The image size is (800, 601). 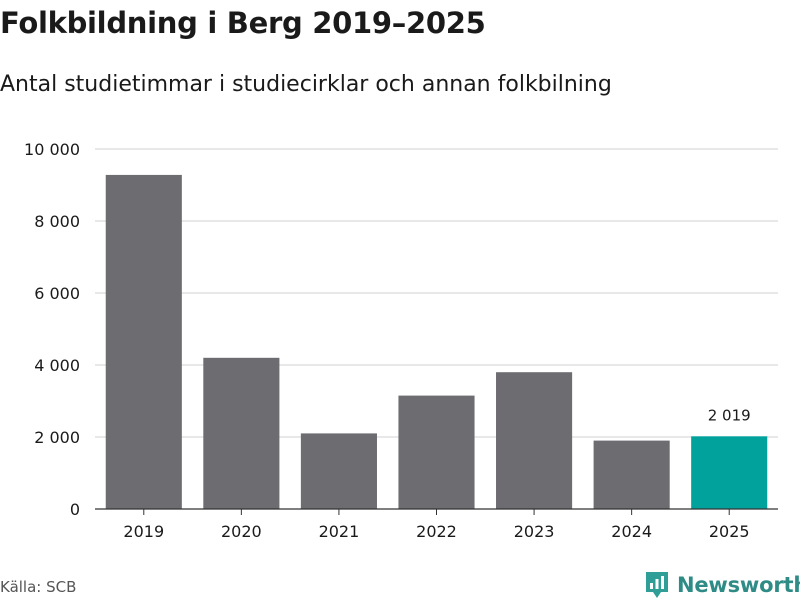 I want to click on data-label: 2 019, so click(x=729, y=415).